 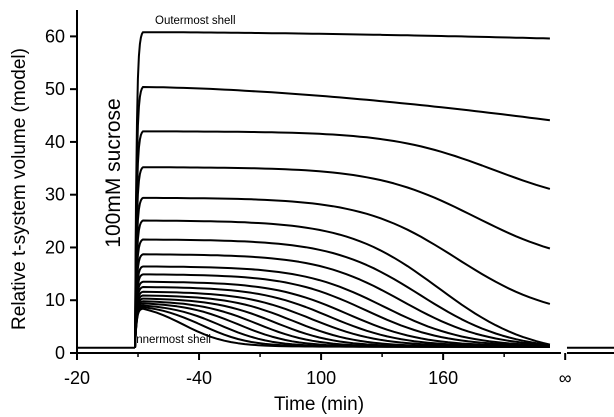 What do you see at coordinates (55, 142) in the screenshot?
I see `y-tick-label: 40` at bounding box center [55, 142].